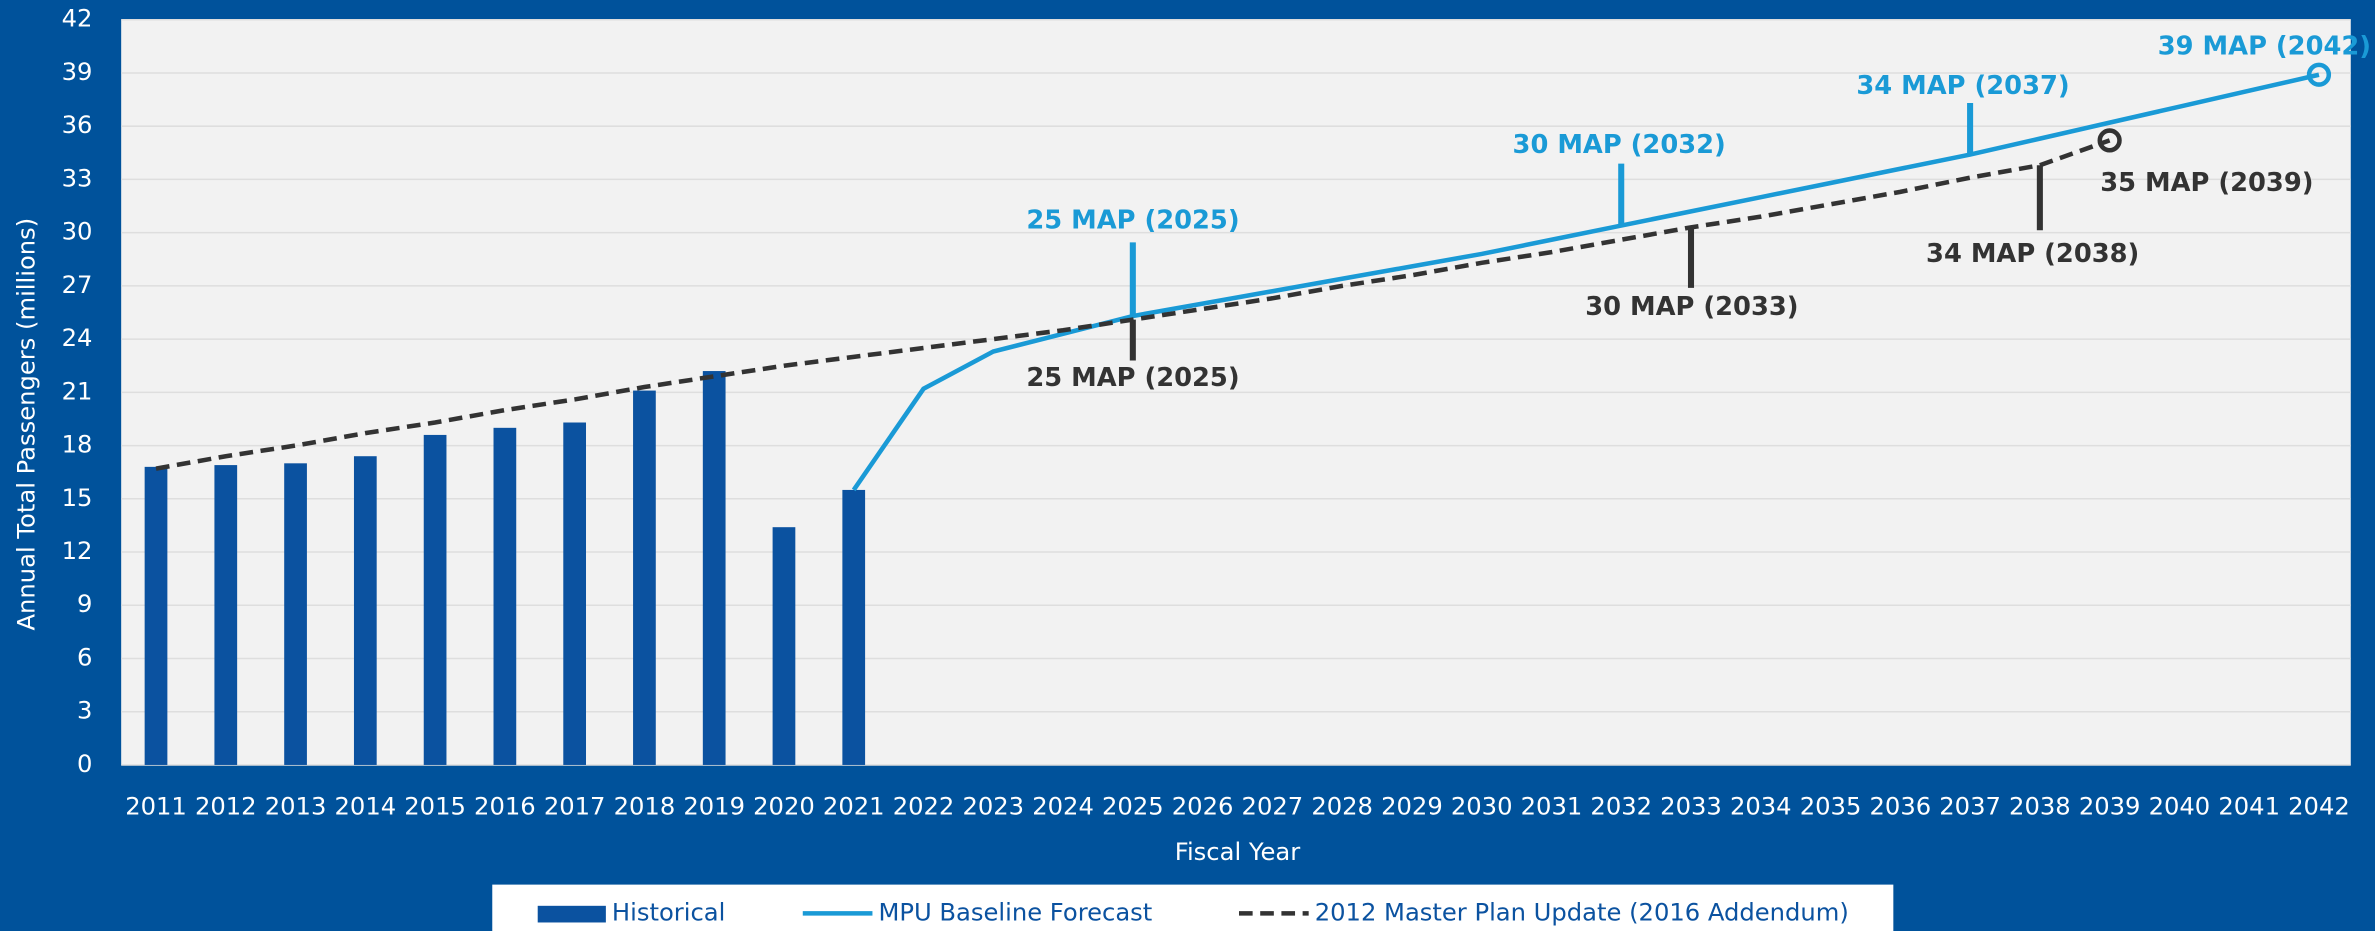  What do you see at coordinates (1970, 806) in the screenshot?
I see `x-tick-label: 2037` at bounding box center [1970, 806].